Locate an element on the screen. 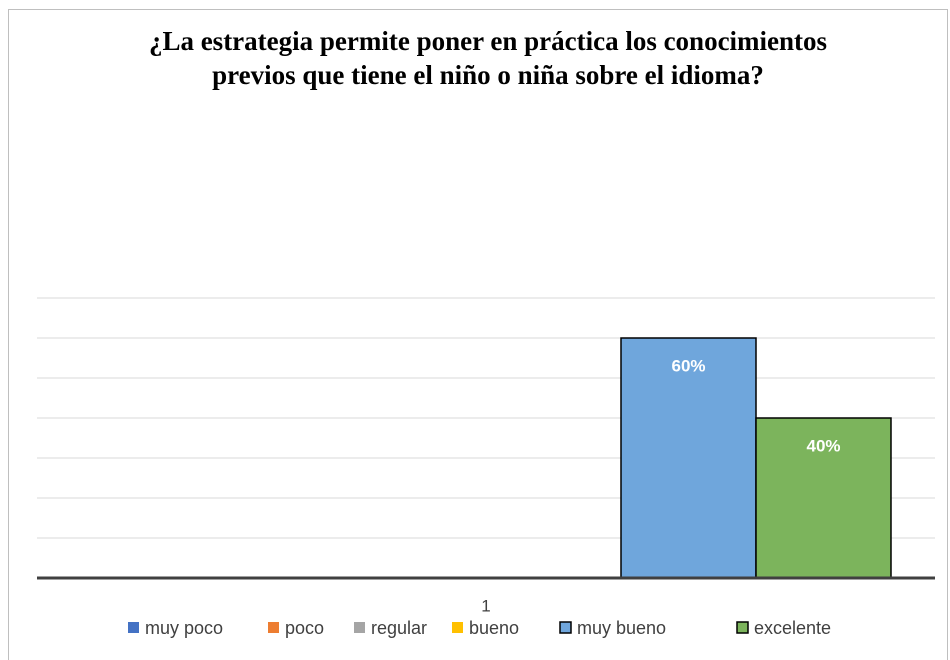 The height and width of the screenshot is (660, 950). legend-label: excelente is located at coordinates (792, 628).